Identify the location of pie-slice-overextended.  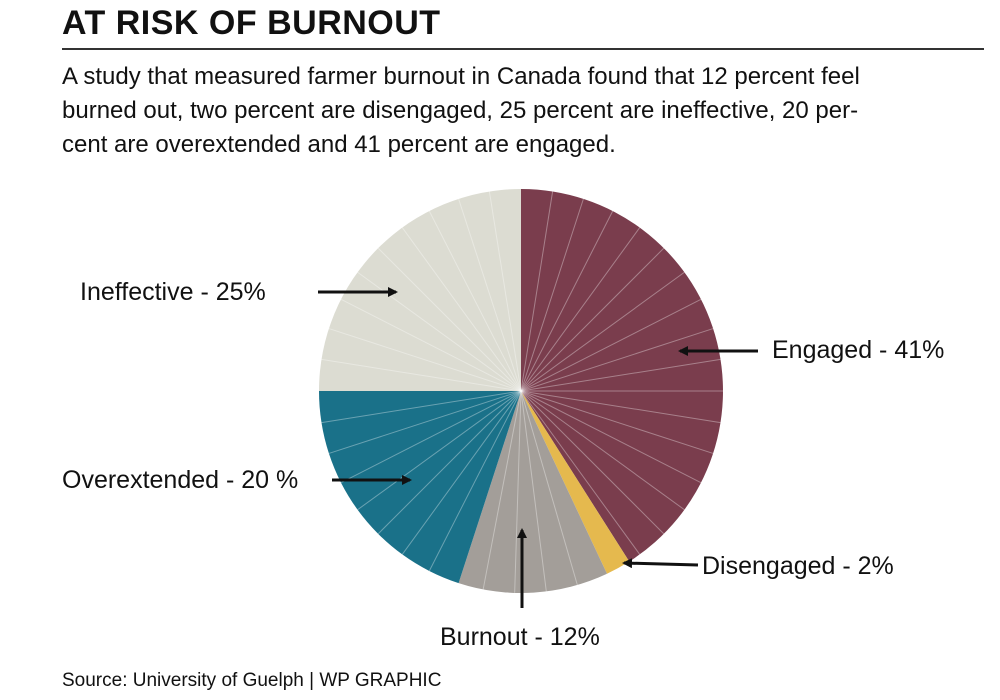
(420, 487).